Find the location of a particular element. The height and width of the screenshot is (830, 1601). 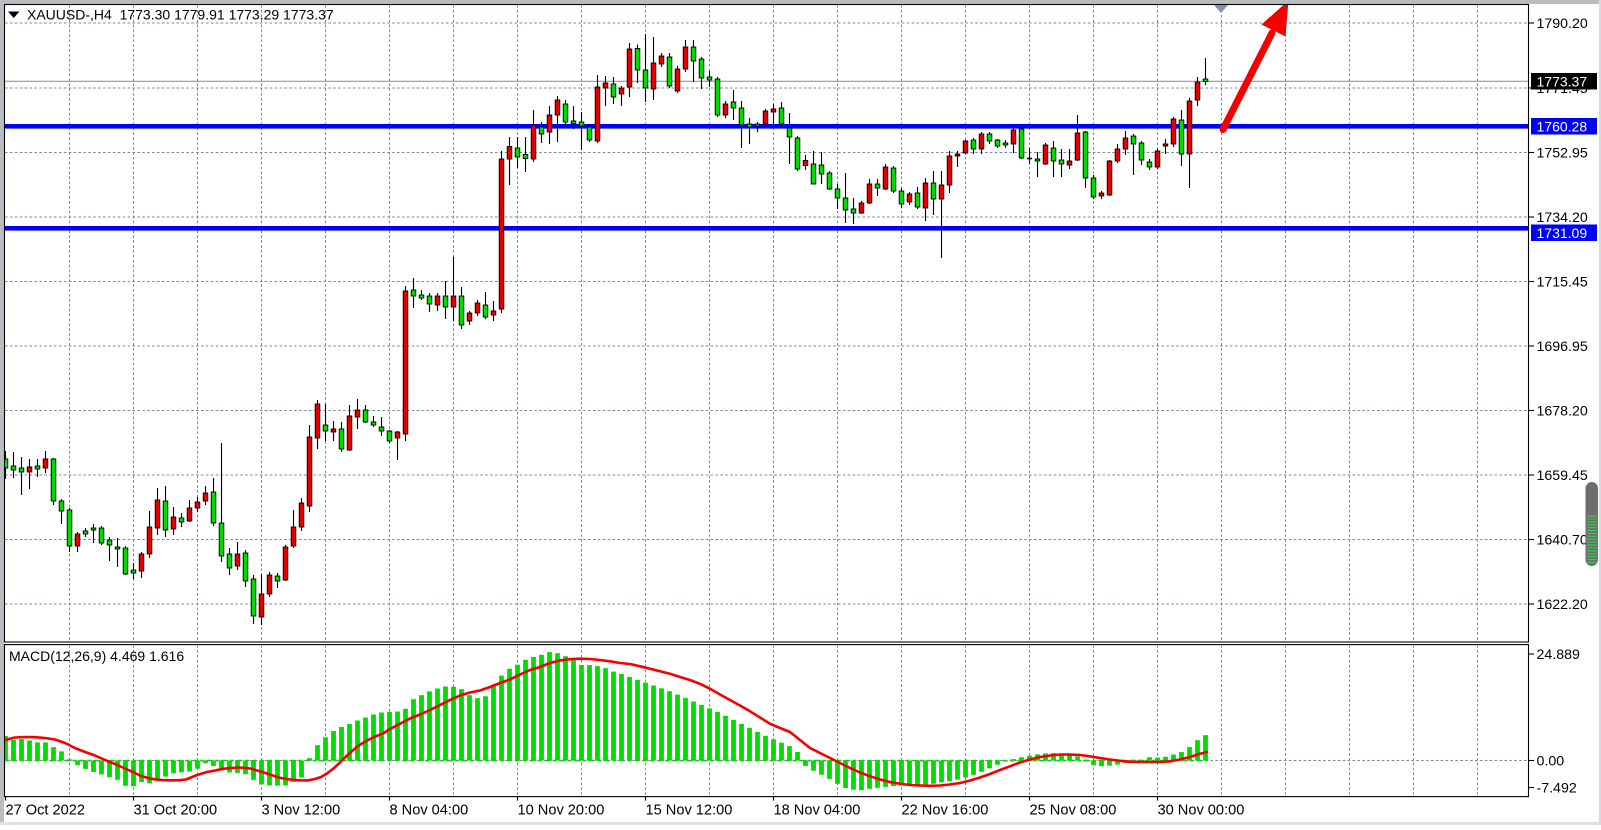

svg-text: 22 Nov 16:00 is located at coordinates (945, 810).